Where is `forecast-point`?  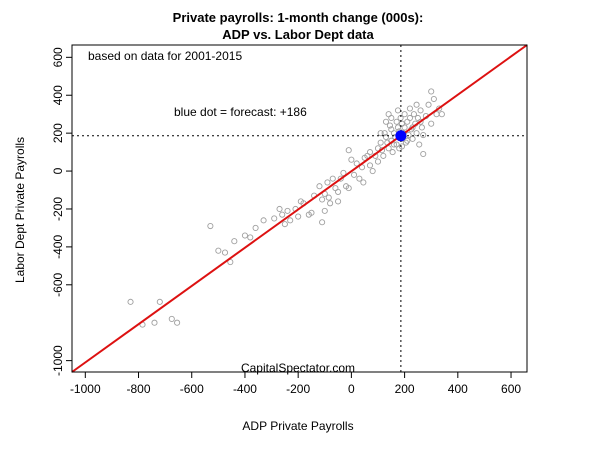
forecast-point is located at coordinates (401, 136).